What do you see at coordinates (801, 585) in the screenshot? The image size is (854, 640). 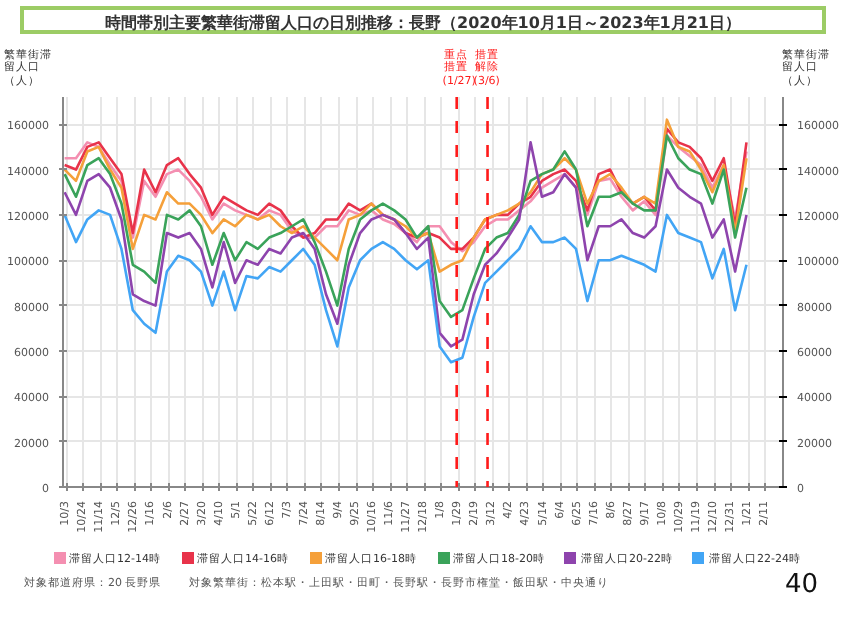 I see `text: 40` at bounding box center [801, 585].